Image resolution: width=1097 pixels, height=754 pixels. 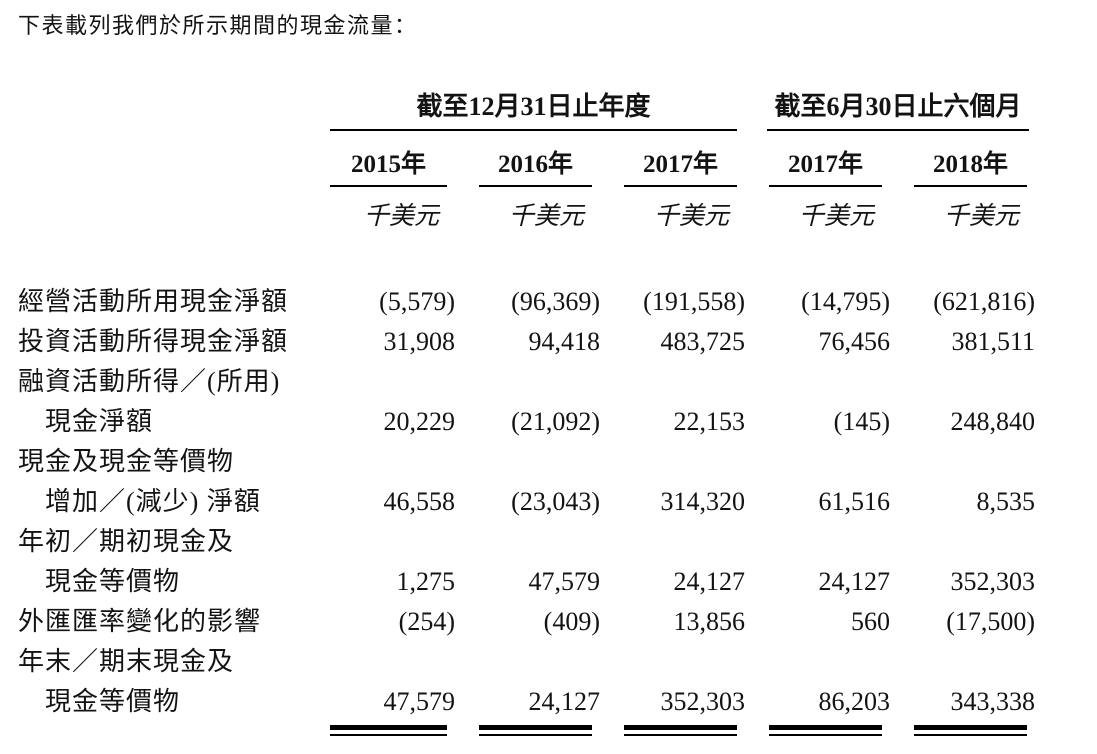 I want to click on cell-value: 46,558, so click(x=419, y=501).